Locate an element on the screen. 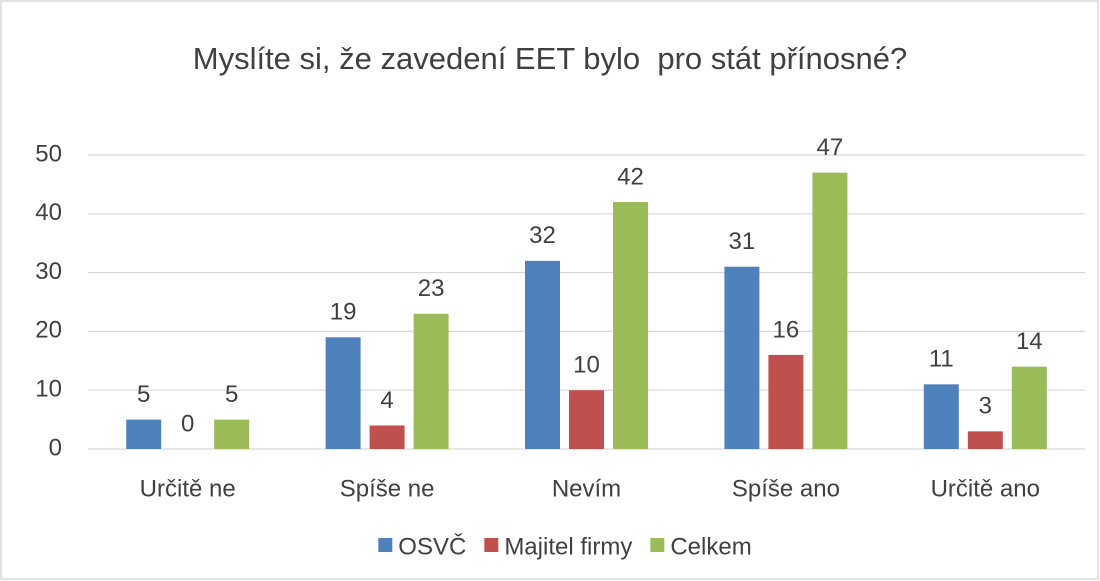 The height and width of the screenshot is (581, 1100). y-tick-label: 30 is located at coordinates (48, 271).